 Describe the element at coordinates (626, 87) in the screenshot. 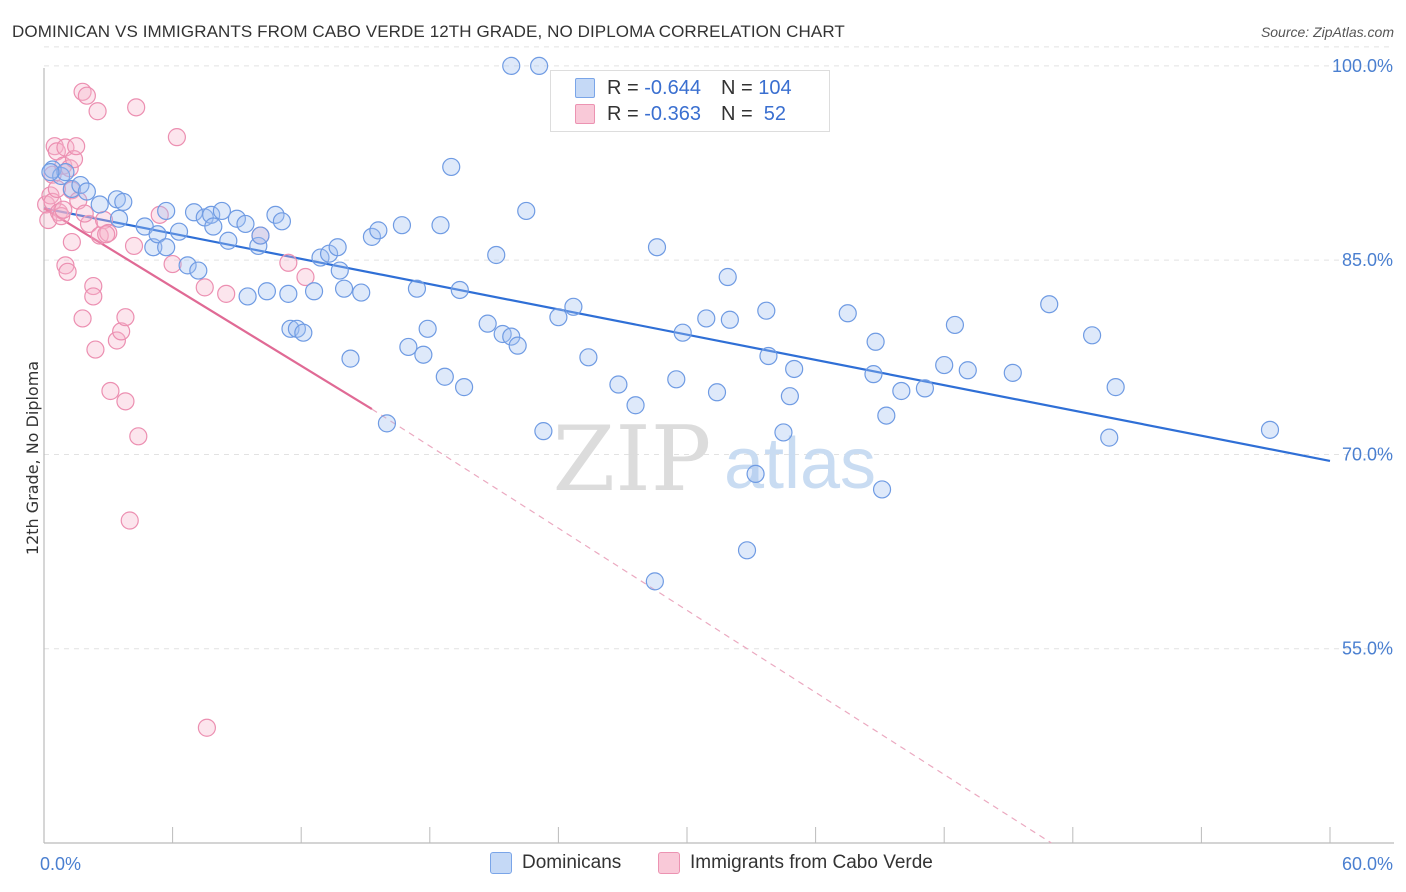

I see `legend-r-label: R =` at that location.